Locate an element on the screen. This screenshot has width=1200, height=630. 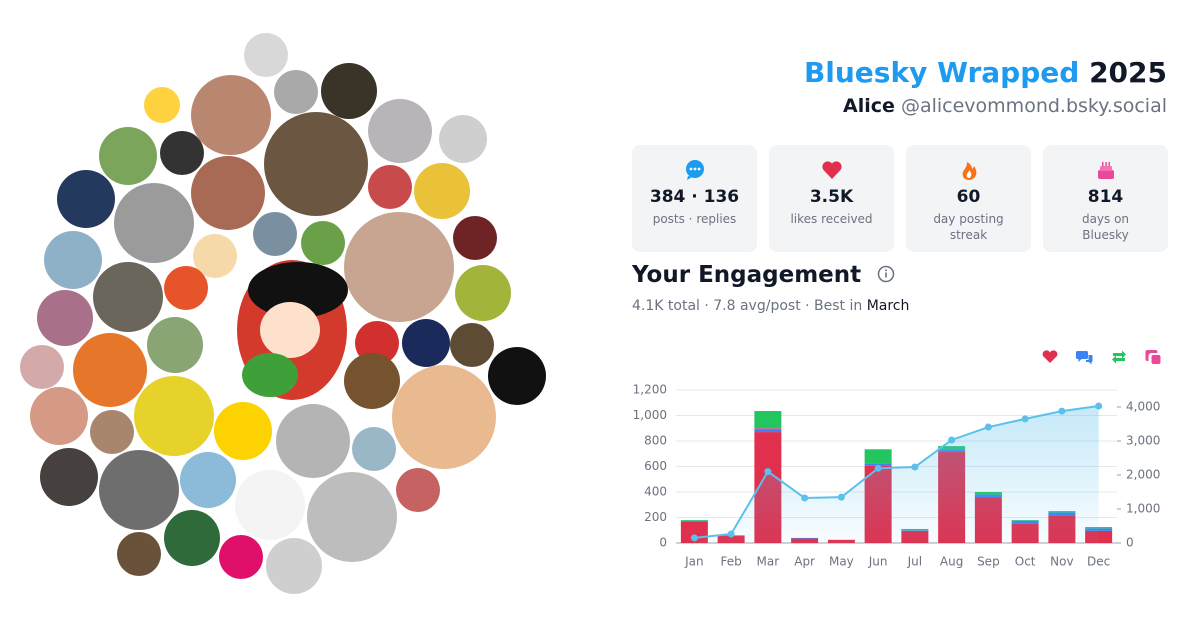
section-title: Your Engagement is located at coordinates (763, 275).